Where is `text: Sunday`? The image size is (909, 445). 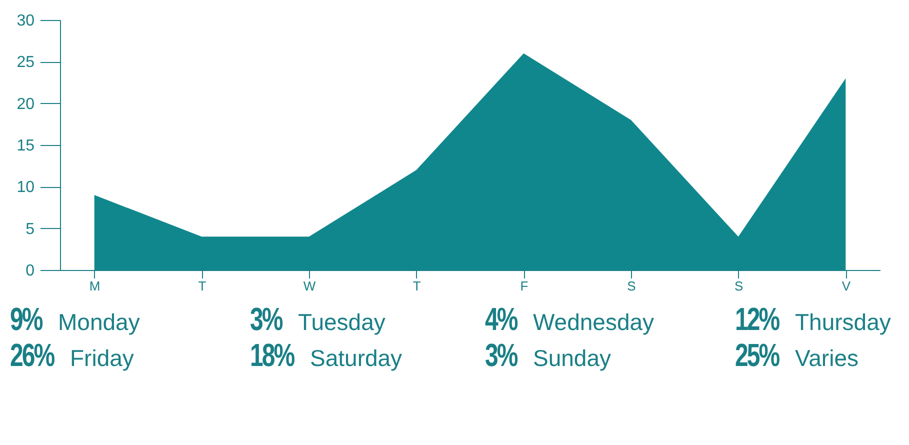 text: Sunday is located at coordinates (572, 358).